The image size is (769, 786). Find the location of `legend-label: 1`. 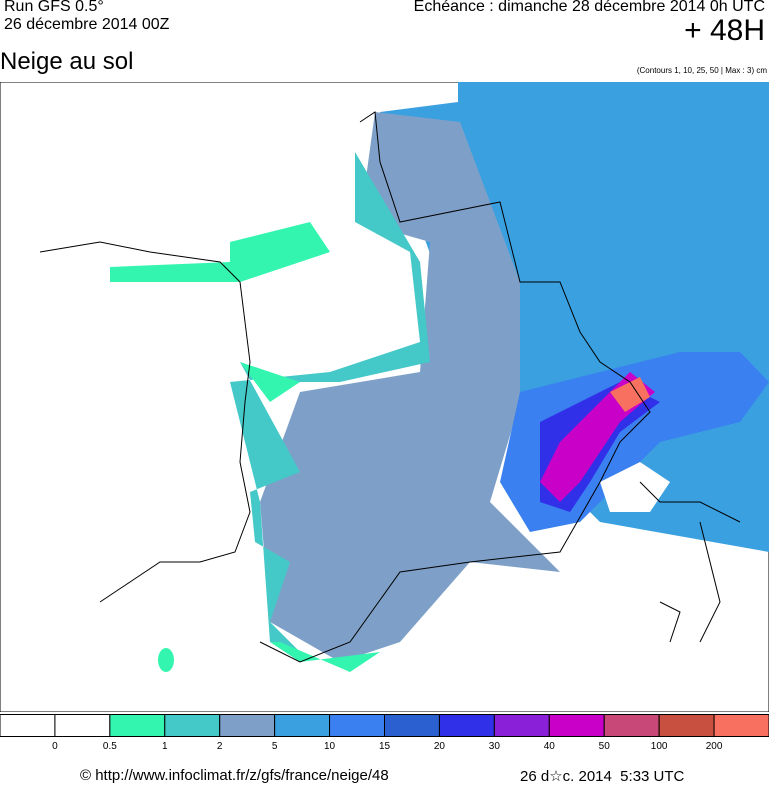

legend-label: 1 is located at coordinates (165, 746).